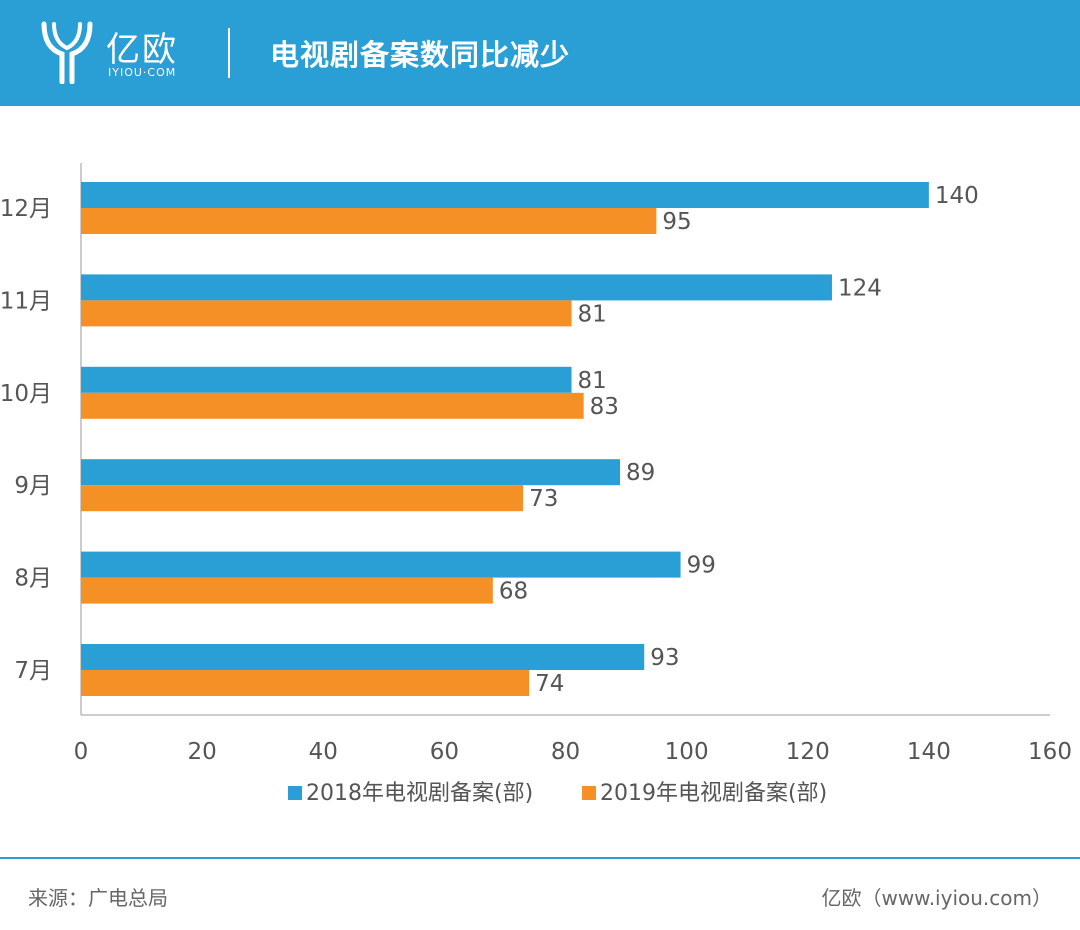 This screenshot has width=1080, height=930. What do you see at coordinates (664, 658) in the screenshot?
I see `data-label: 93` at bounding box center [664, 658].